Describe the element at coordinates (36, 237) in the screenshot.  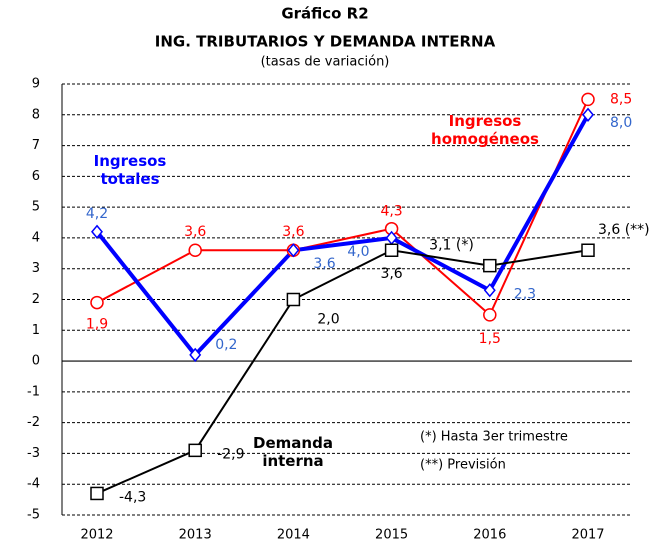
I see `y-tick-label: 4` at that location.